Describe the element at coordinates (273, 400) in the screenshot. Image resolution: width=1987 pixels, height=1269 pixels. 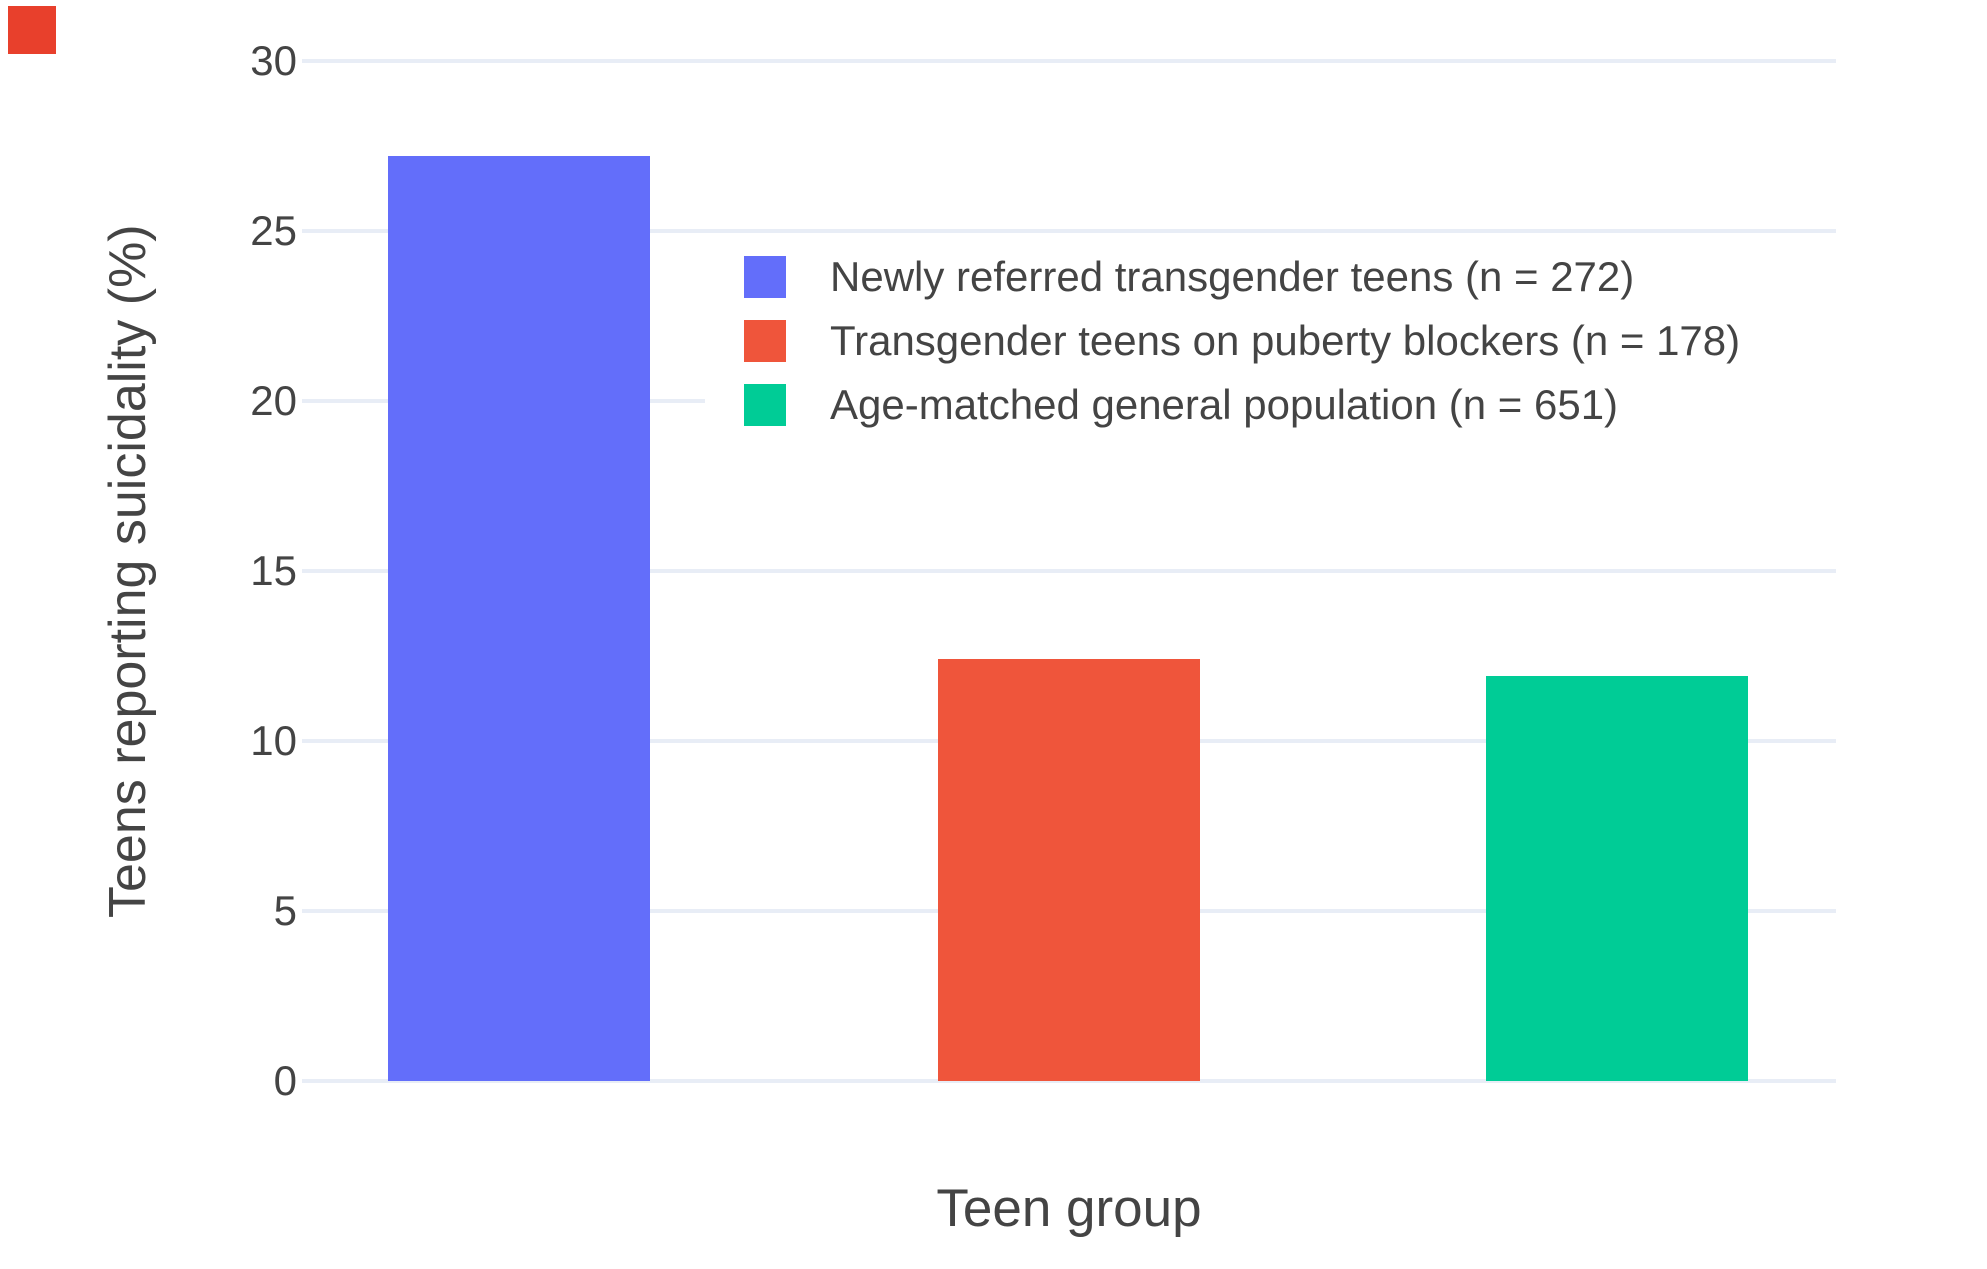
I see `y-tick-label-20: 20` at that location.